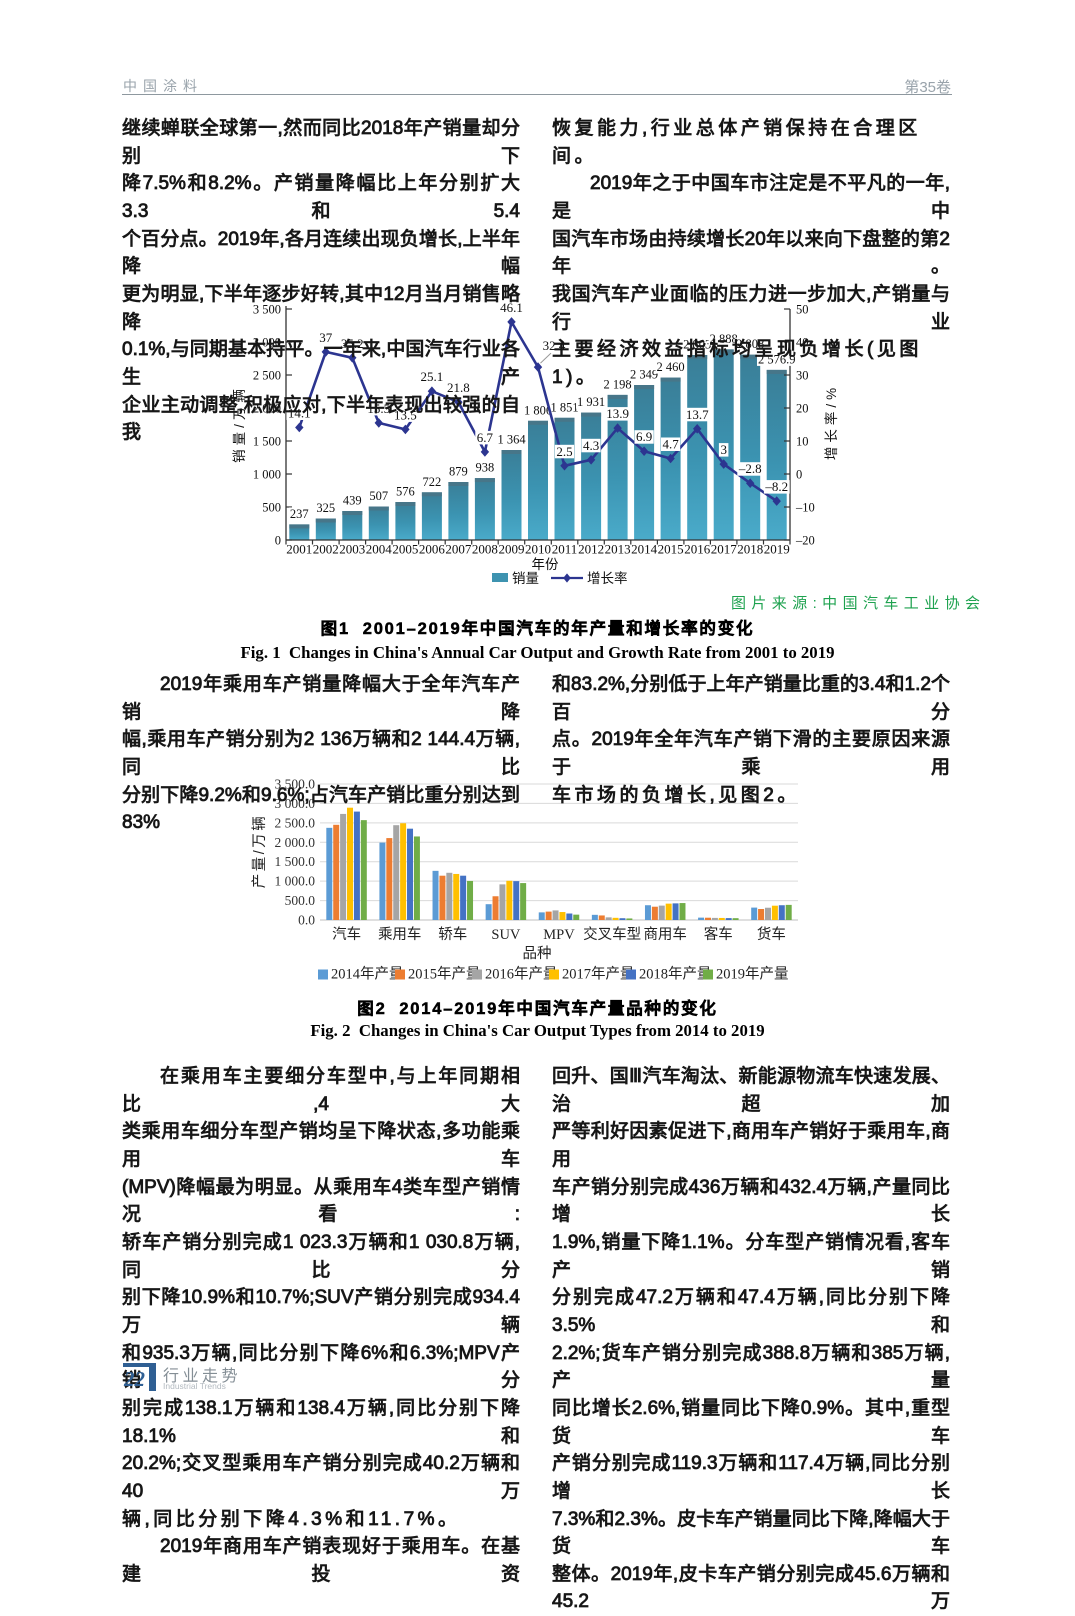 The image size is (1075, 1616). What do you see at coordinates (777, 549) in the screenshot?
I see `svg-text: 2019` at bounding box center [777, 549].